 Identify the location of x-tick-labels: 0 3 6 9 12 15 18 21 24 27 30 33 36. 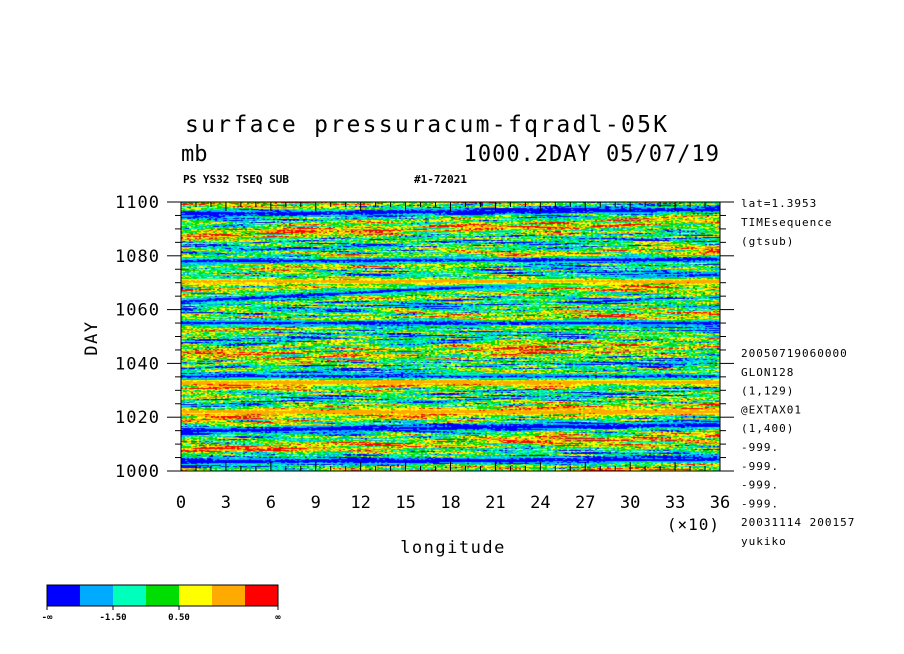
(453, 503).